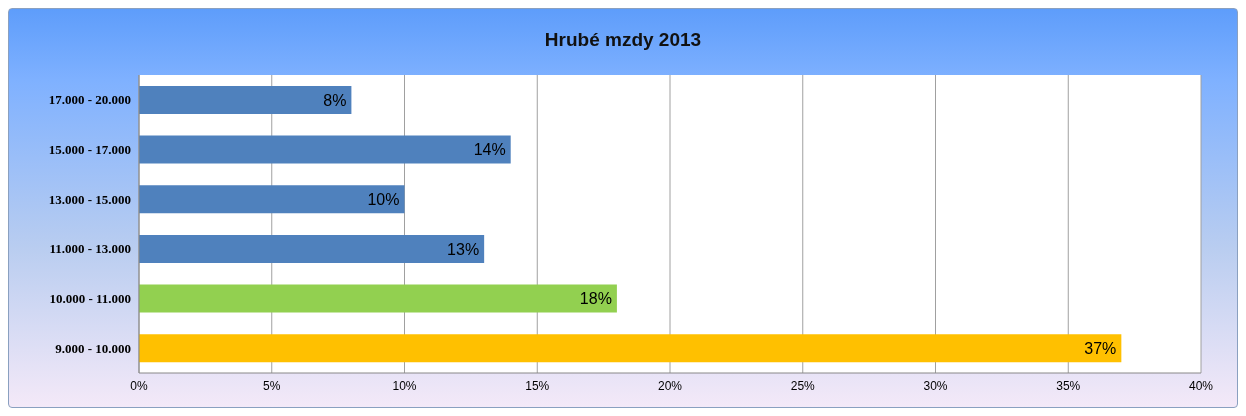 Image resolution: width=1246 pixels, height=416 pixels. Describe the element at coordinates (139, 385) in the screenshot. I see `x-tick-label: 0%` at that location.